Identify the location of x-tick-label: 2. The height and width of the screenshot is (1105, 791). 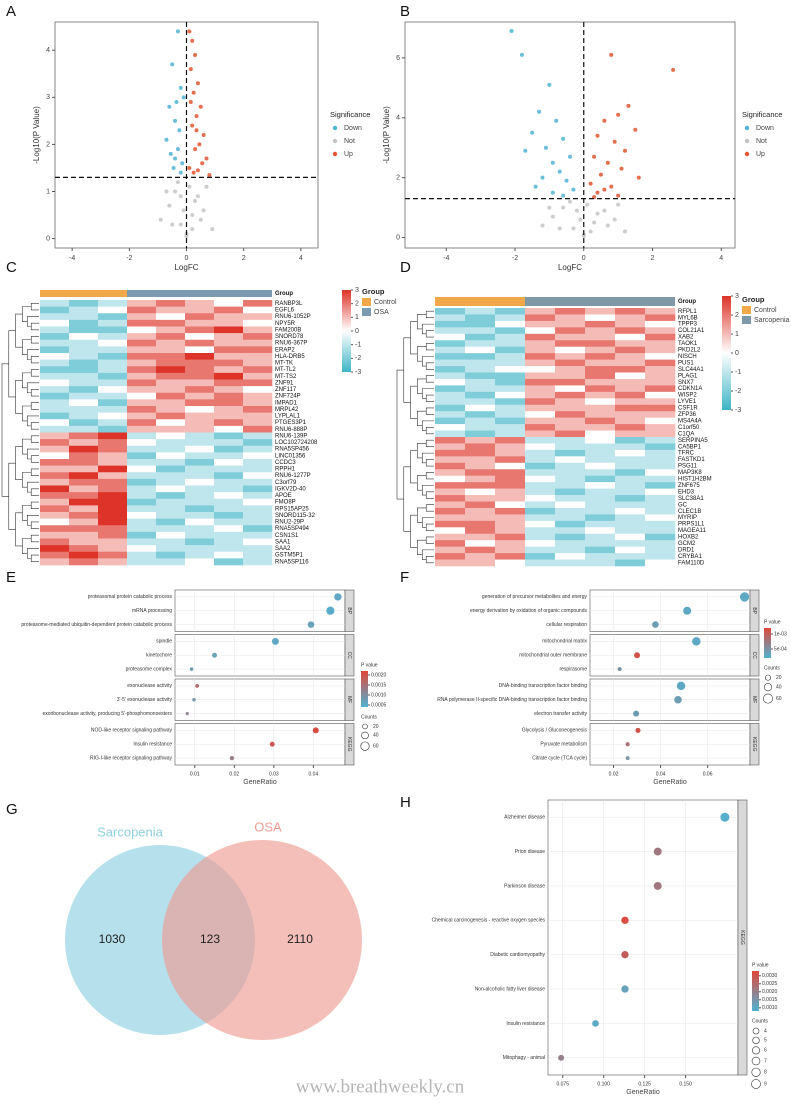
(653, 258).